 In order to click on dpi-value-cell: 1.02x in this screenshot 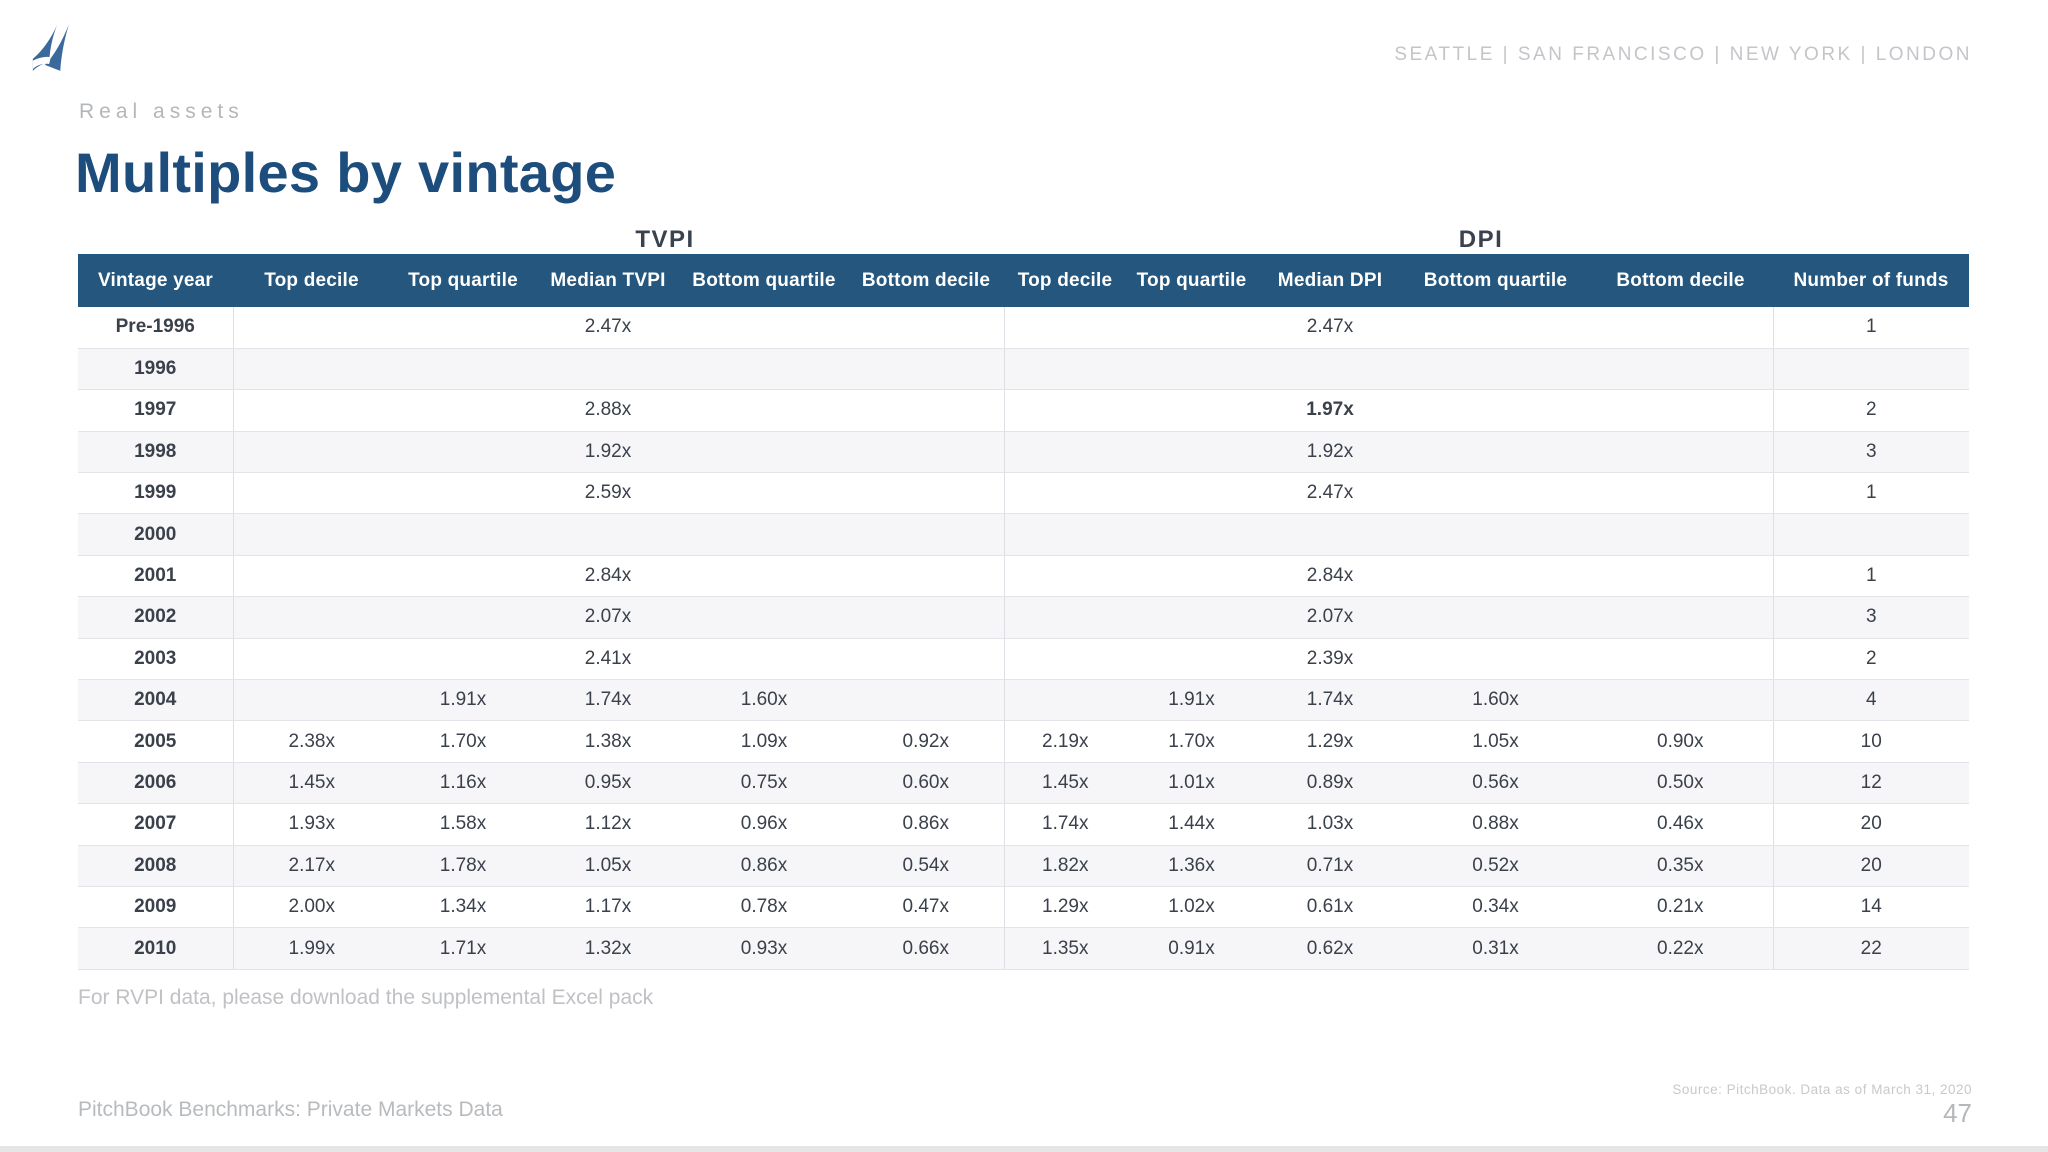, I will do `click(1191, 907)`.